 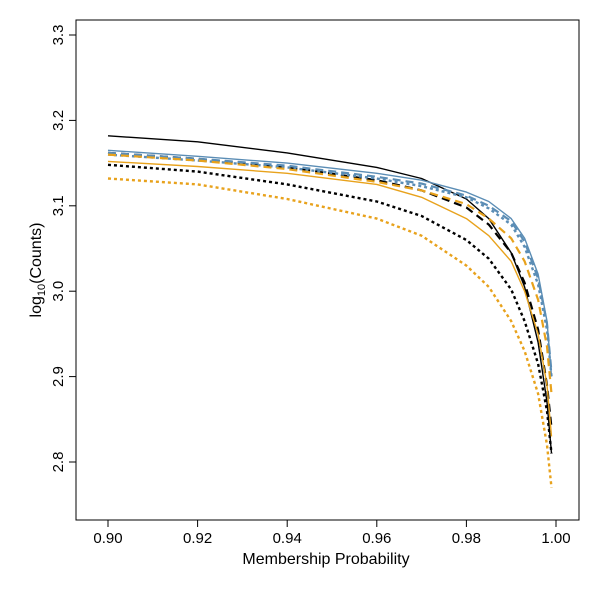 I want to click on x-tick-label: 0.90, so click(x=107, y=538).